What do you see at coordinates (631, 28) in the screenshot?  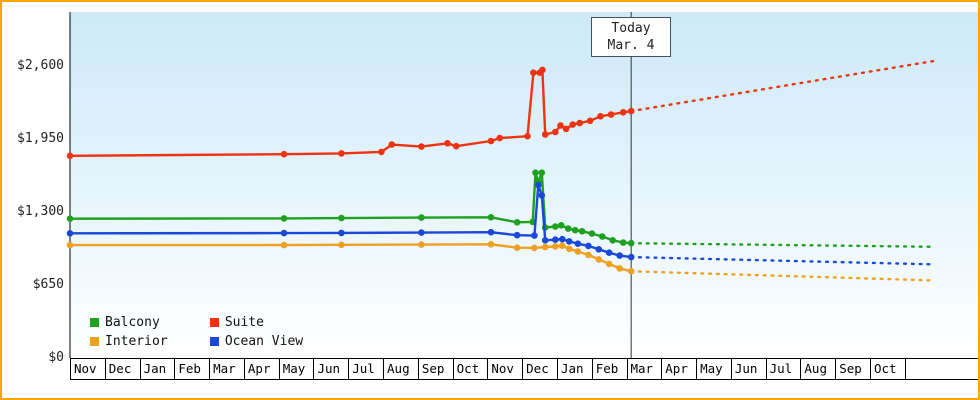 I see `today-label-line1: Today` at bounding box center [631, 28].